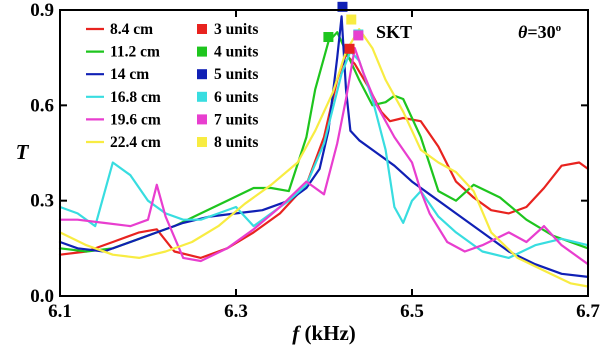 This screenshot has height=354, width=600. I want to click on legend-line-label-2: 11.2 cm, so click(135, 52).